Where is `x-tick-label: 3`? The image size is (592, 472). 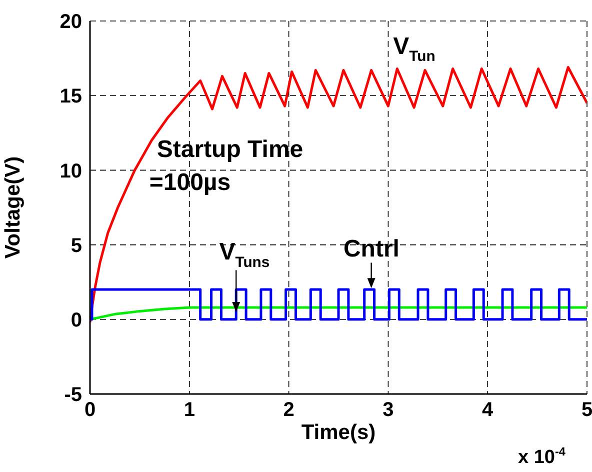 x-tick-label: 3 is located at coordinates (388, 410).